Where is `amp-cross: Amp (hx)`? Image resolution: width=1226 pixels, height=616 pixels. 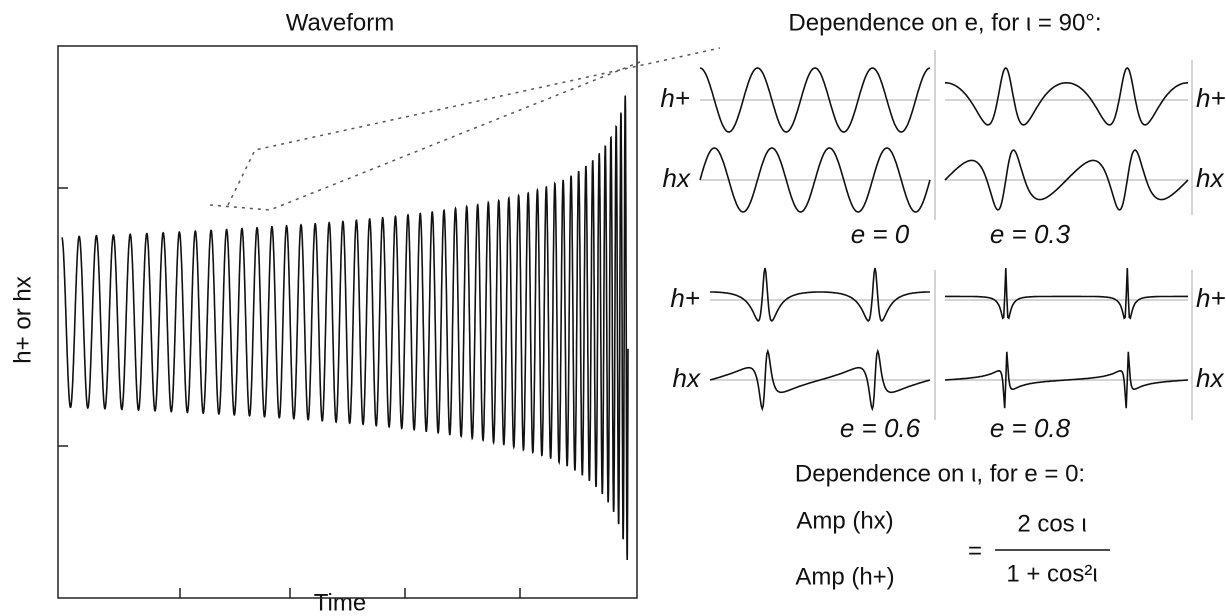
amp-cross: Amp (hx) is located at coordinates (844, 520).